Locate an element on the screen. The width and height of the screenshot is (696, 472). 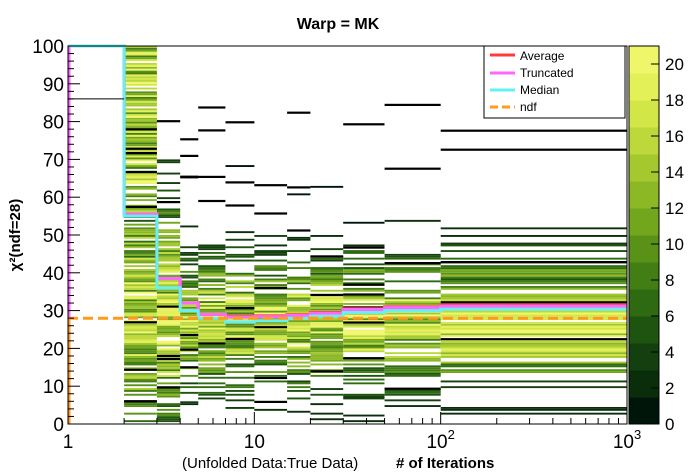
x-axis-label-prefix: (Unfolded Data:True Data) is located at coordinates (270, 463).